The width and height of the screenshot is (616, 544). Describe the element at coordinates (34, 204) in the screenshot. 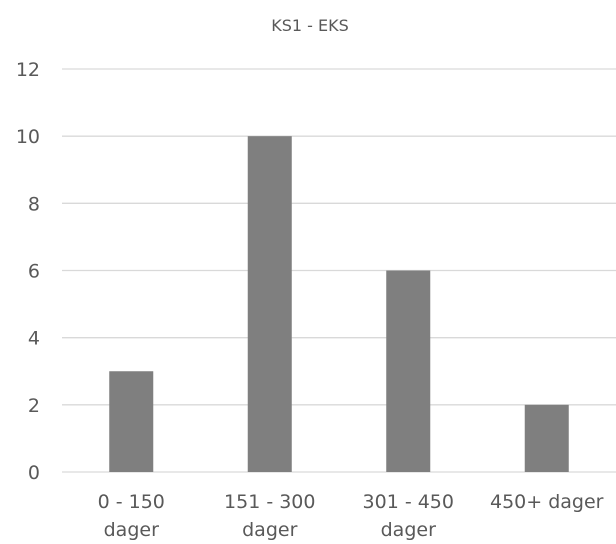

I see `y-tick-label: 8` at that location.